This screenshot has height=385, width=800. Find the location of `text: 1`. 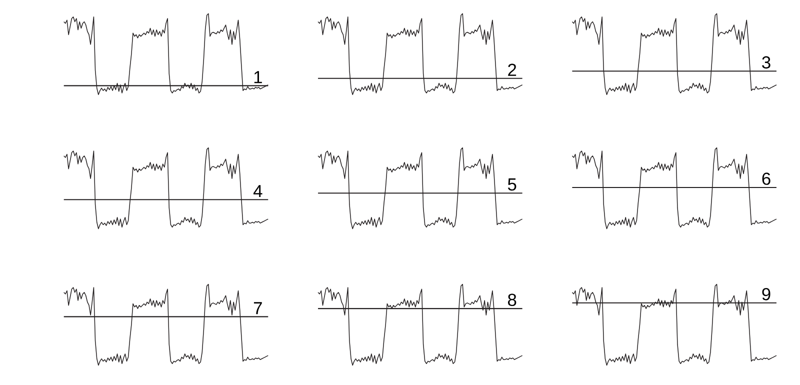

text: 1 is located at coordinates (258, 77).